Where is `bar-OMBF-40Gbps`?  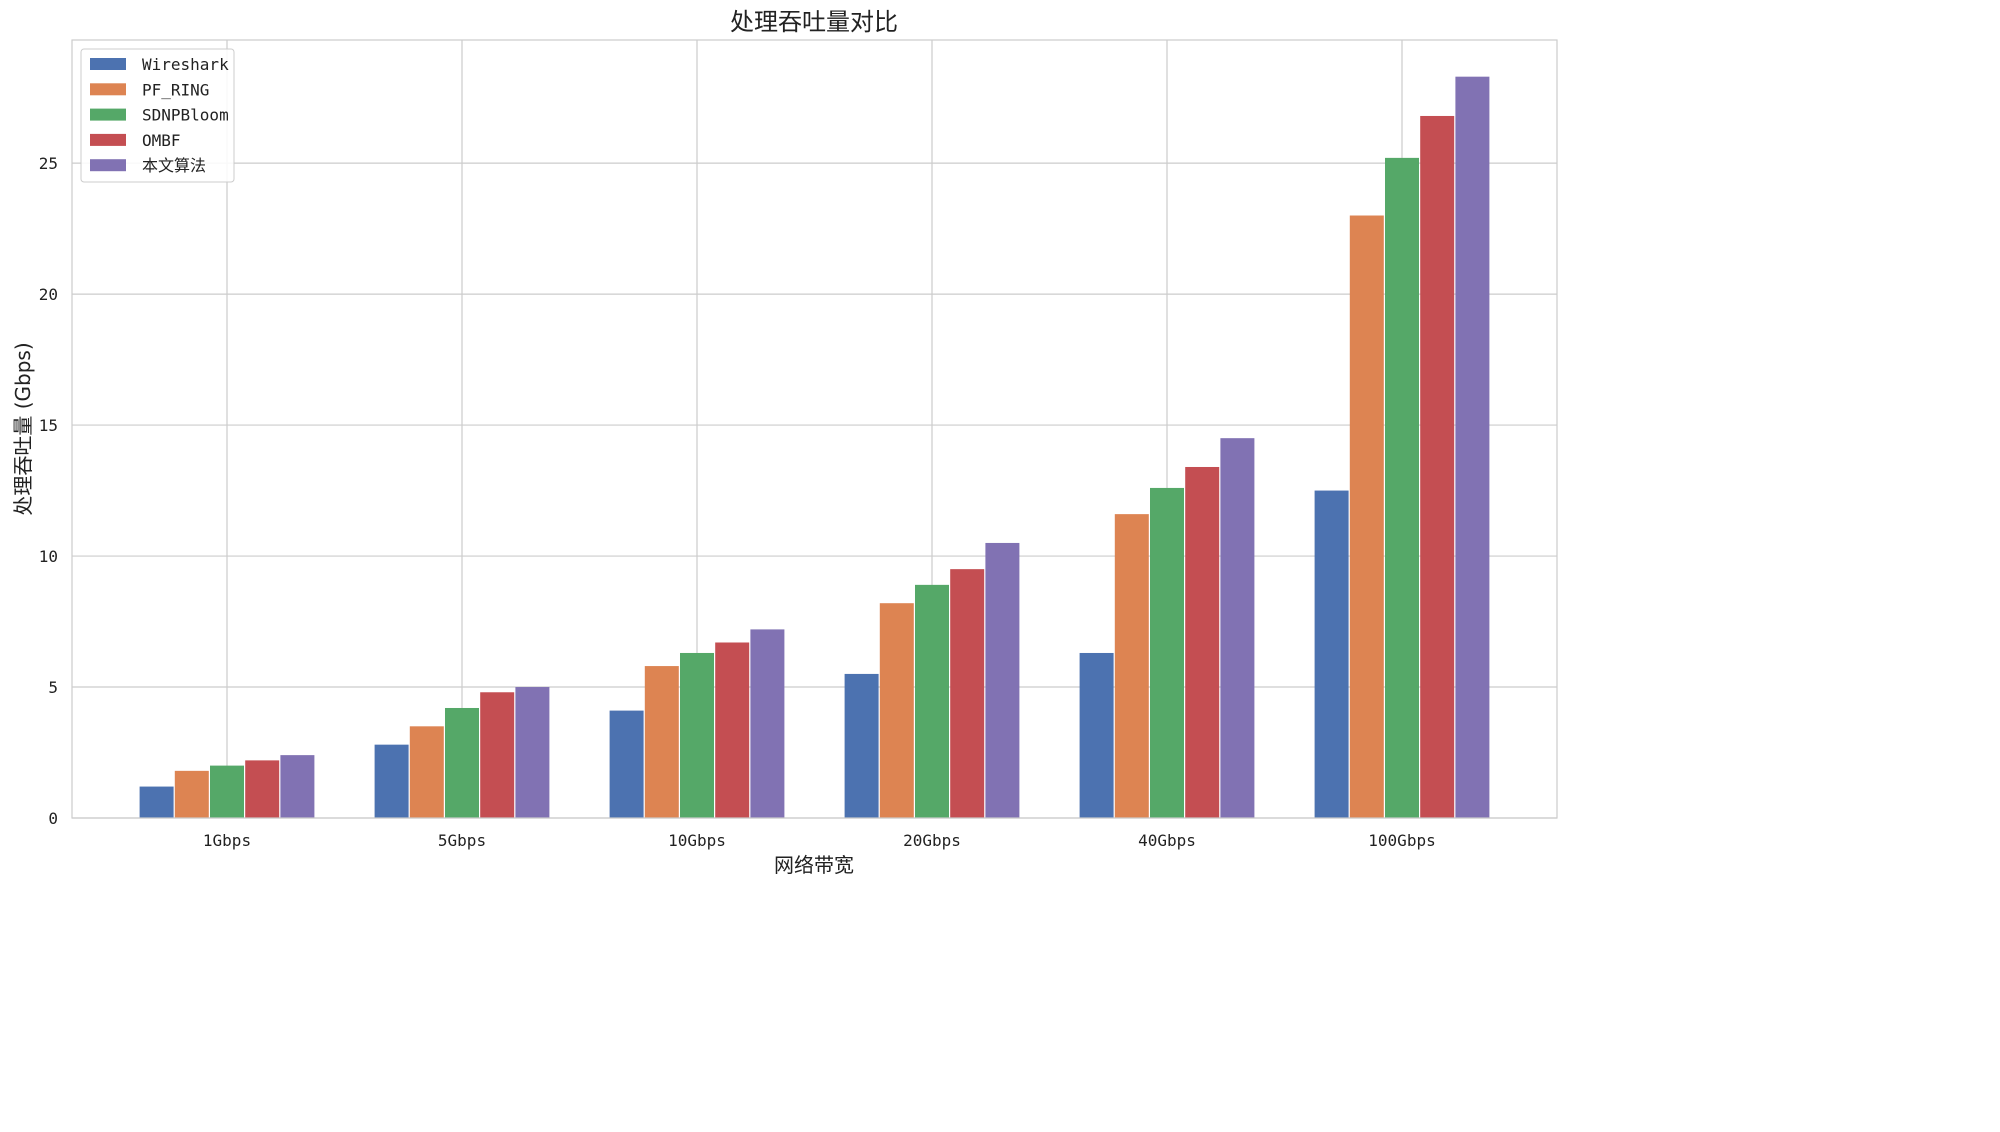 bar-OMBF-40Gbps is located at coordinates (1202, 642).